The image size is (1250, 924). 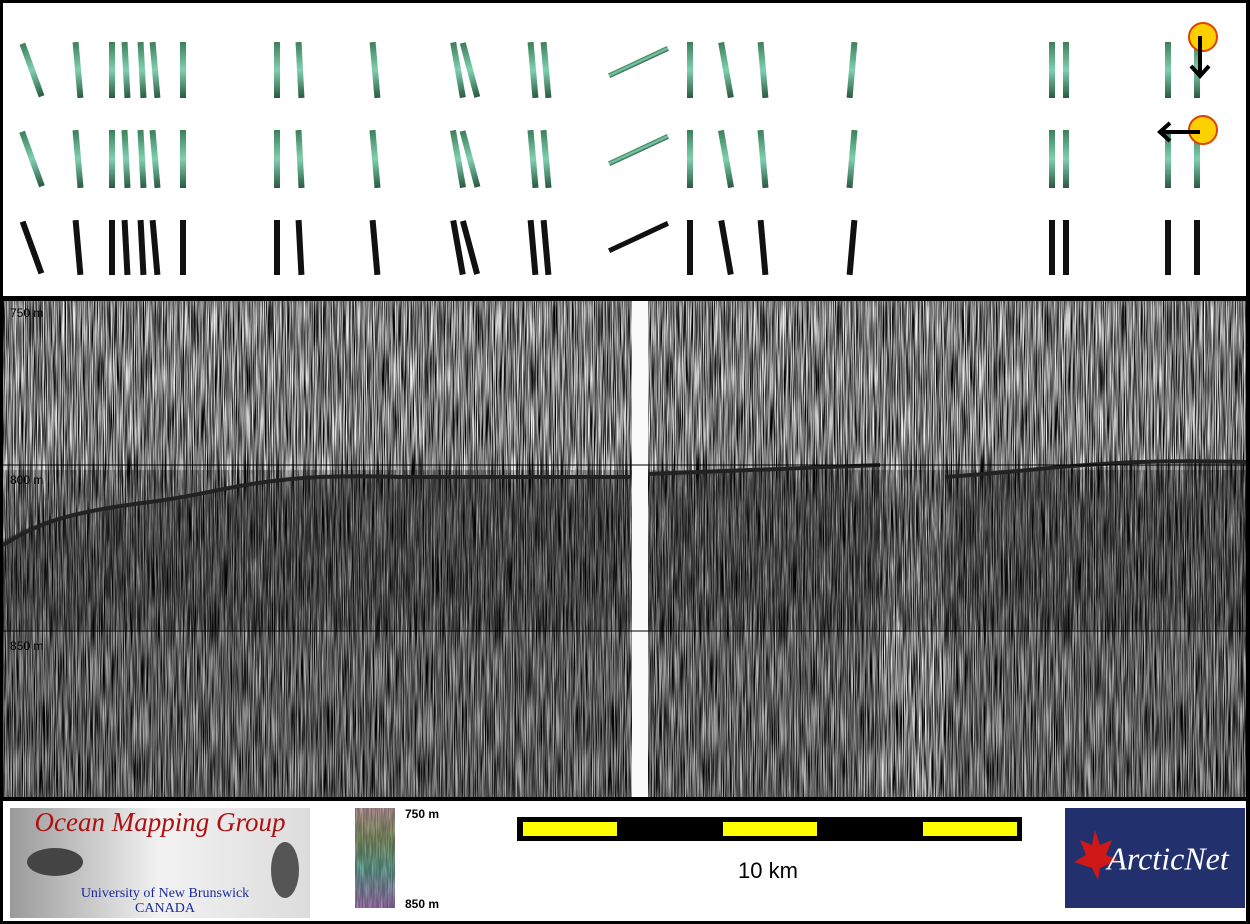 What do you see at coordinates (422, 814) in the screenshot?
I see `colorbar-label: 750 m` at bounding box center [422, 814].